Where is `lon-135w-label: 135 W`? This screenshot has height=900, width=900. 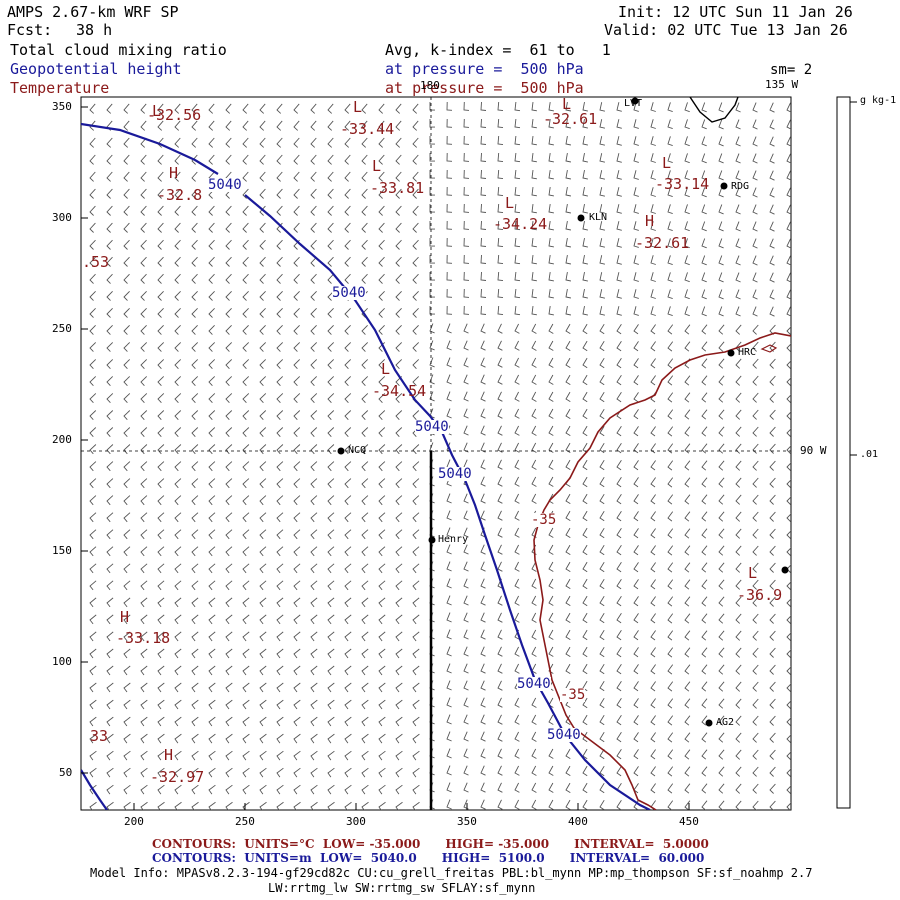
lon-135w-label: 135 W is located at coordinates (782, 84).